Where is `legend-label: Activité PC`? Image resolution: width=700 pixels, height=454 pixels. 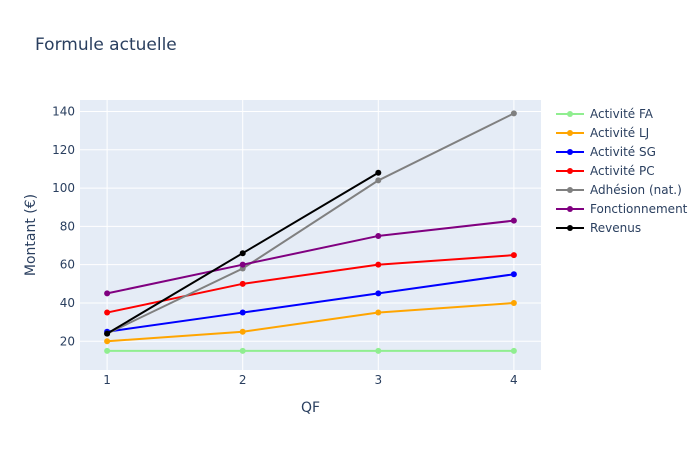 legend-label: Activité PC is located at coordinates (622, 171).